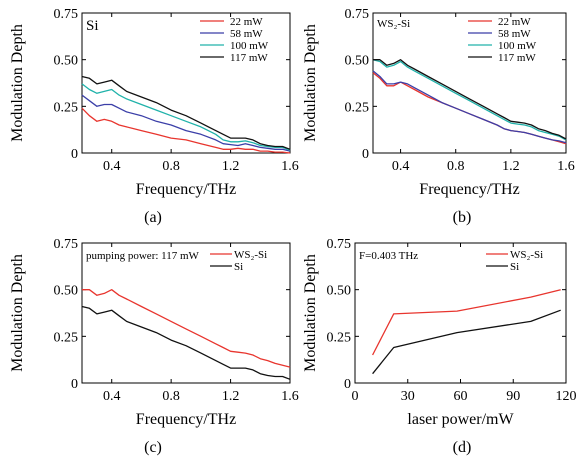  What do you see at coordinates (143, 256) in the screenshot?
I see `panel-annotation: pumping power: 117 mW` at bounding box center [143, 256].